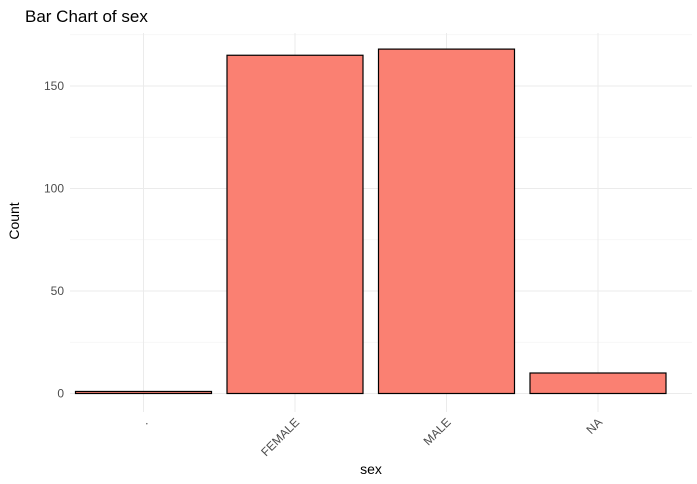 This screenshot has width=697, height=484. What do you see at coordinates (371, 469) in the screenshot?
I see `x-axis-title: sex` at bounding box center [371, 469].